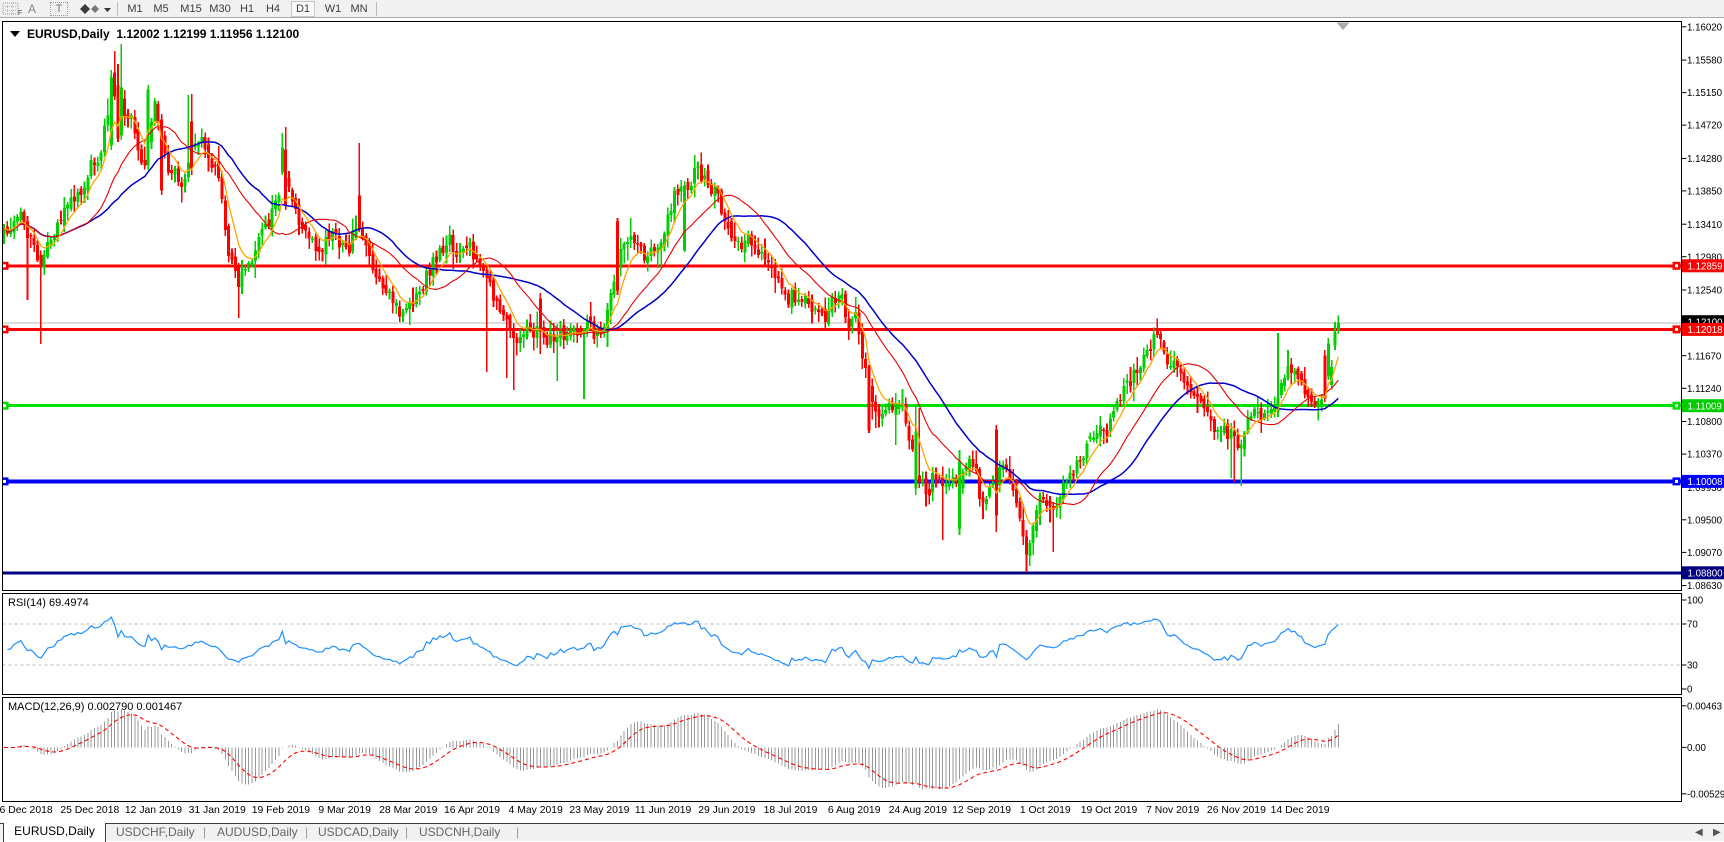 This screenshot has height=842, width=1724. What do you see at coordinates (472, 810) in the screenshot?
I see `svg-text: 16 Apr 2019` at bounding box center [472, 810].